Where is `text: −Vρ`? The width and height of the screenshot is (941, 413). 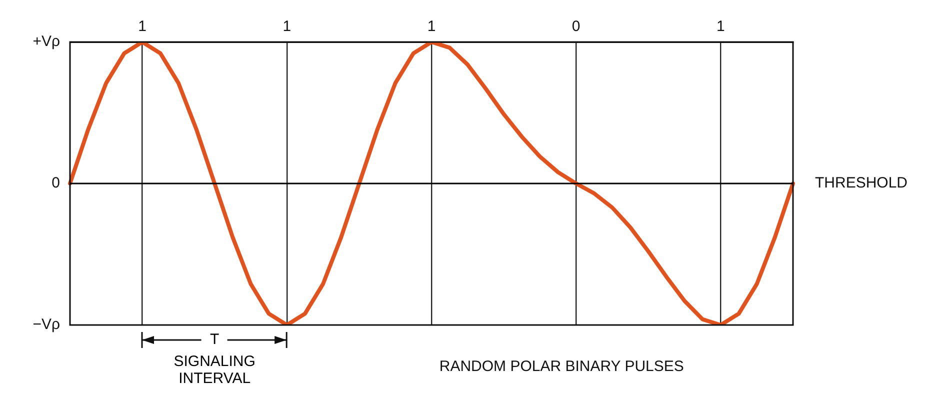
text: −Vρ is located at coordinates (46, 325).